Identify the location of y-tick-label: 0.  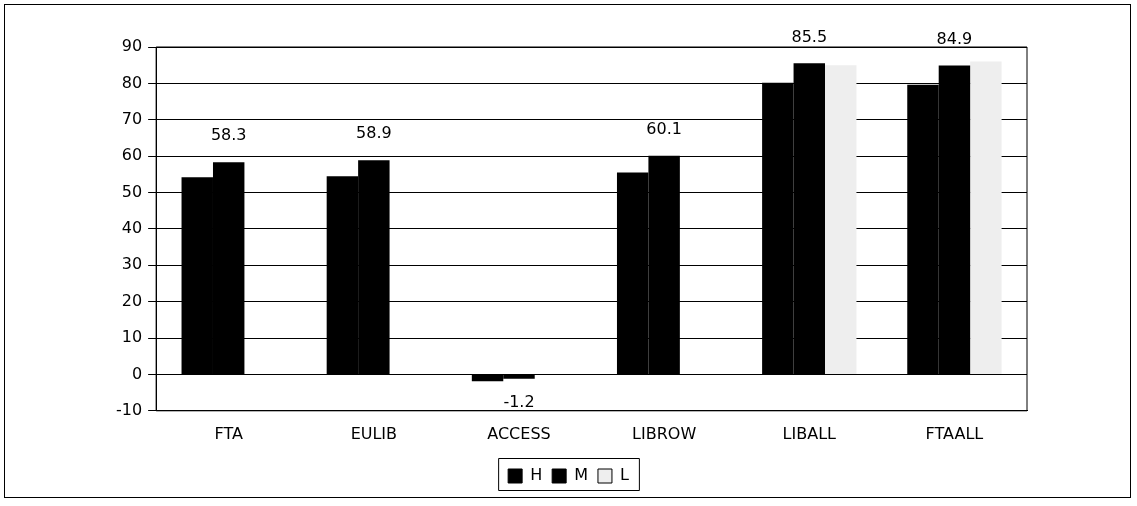
(137, 373).